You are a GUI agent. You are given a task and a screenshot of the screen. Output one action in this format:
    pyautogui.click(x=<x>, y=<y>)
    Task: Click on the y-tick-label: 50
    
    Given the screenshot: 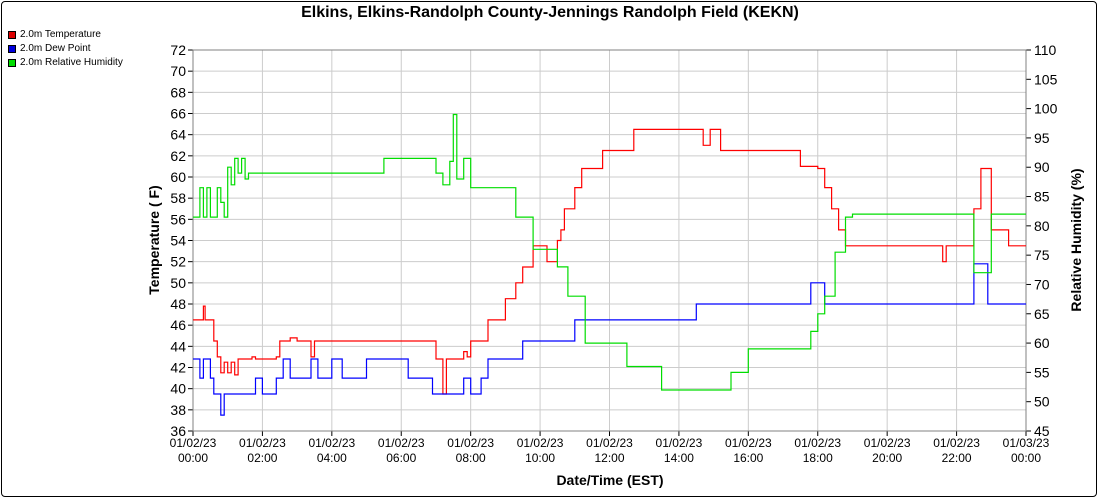 What is the action you would take?
    pyautogui.click(x=178, y=283)
    